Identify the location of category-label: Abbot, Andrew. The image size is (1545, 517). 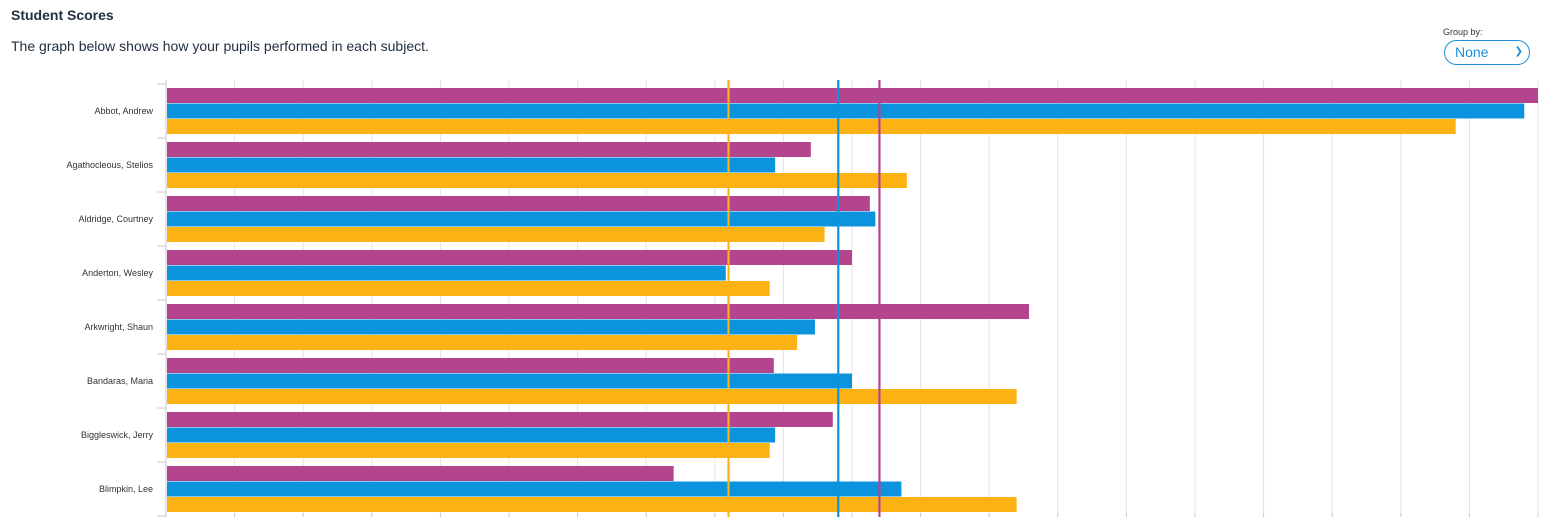
(123, 111).